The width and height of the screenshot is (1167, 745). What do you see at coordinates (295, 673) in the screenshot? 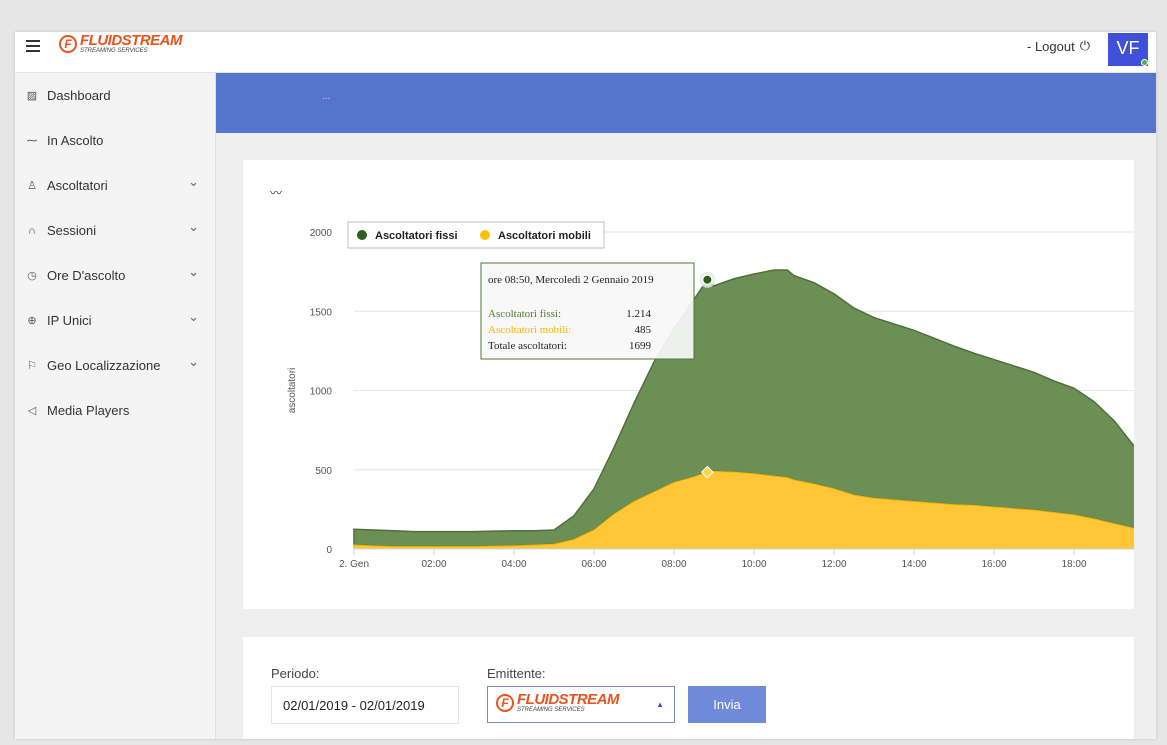
I see `period-label: Periodo:` at bounding box center [295, 673].